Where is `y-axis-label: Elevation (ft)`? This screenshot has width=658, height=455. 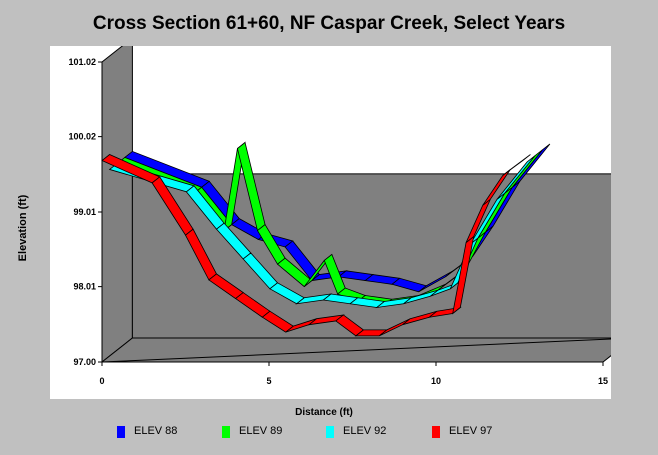 y-axis-label: Elevation (ft) is located at coordinates (23, 228).